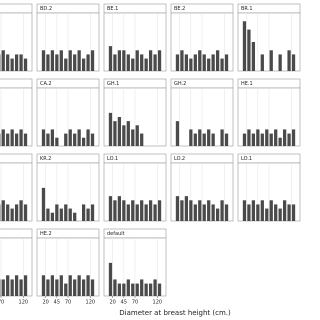 This screenshot has height=320, width=320. Describe the element at coordinates (112, 9) in the screenshot. I see `panel-title: BE.1` at that location.